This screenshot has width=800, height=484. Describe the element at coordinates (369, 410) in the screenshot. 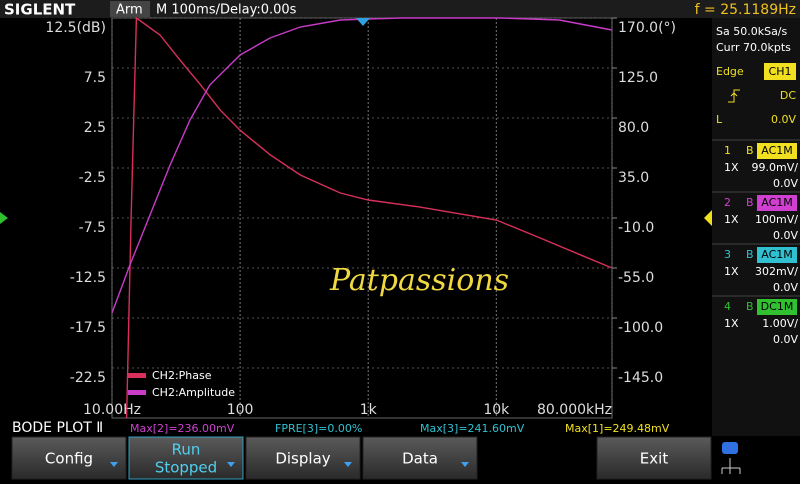

I see `x-tick-label: 1k` at that location.